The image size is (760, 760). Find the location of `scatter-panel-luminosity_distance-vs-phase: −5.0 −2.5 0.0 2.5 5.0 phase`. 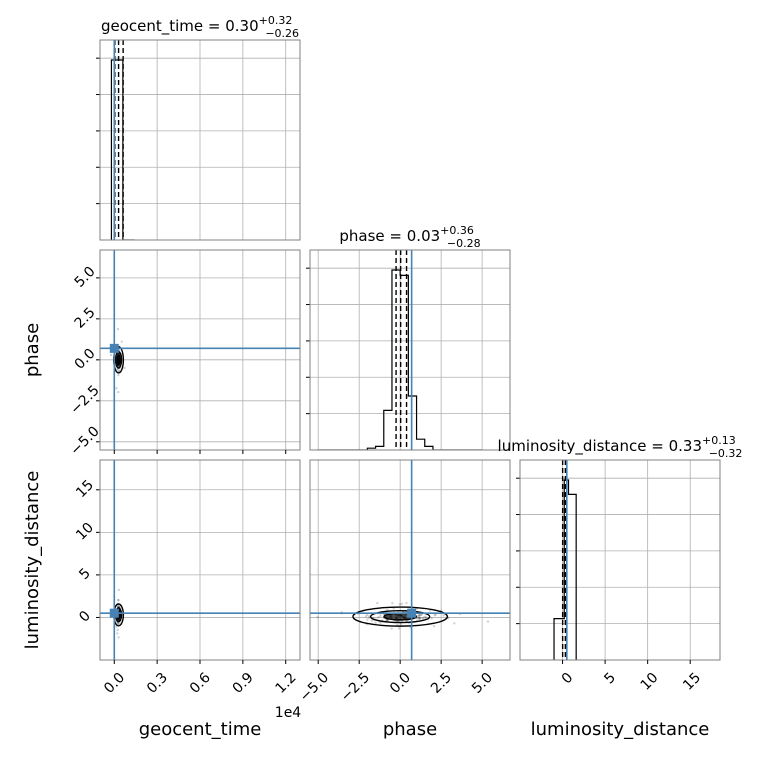

scatter-panel-luminosity_distance-vs-phase: −5.0 −2.5 0.0 2.5 5.0 phase is located at coordinates (407, 599).